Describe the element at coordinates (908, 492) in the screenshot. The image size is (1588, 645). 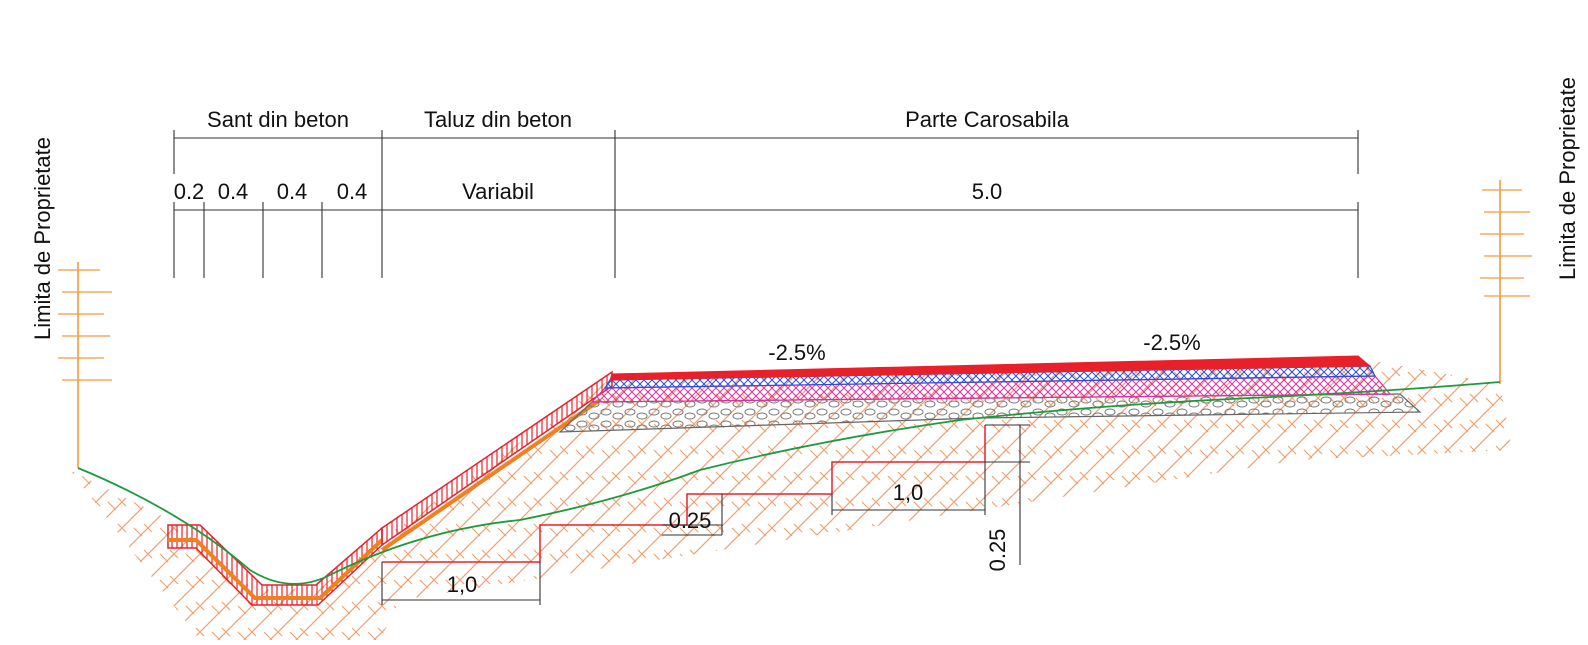
I see `step-width-2: 1,0` at that location.